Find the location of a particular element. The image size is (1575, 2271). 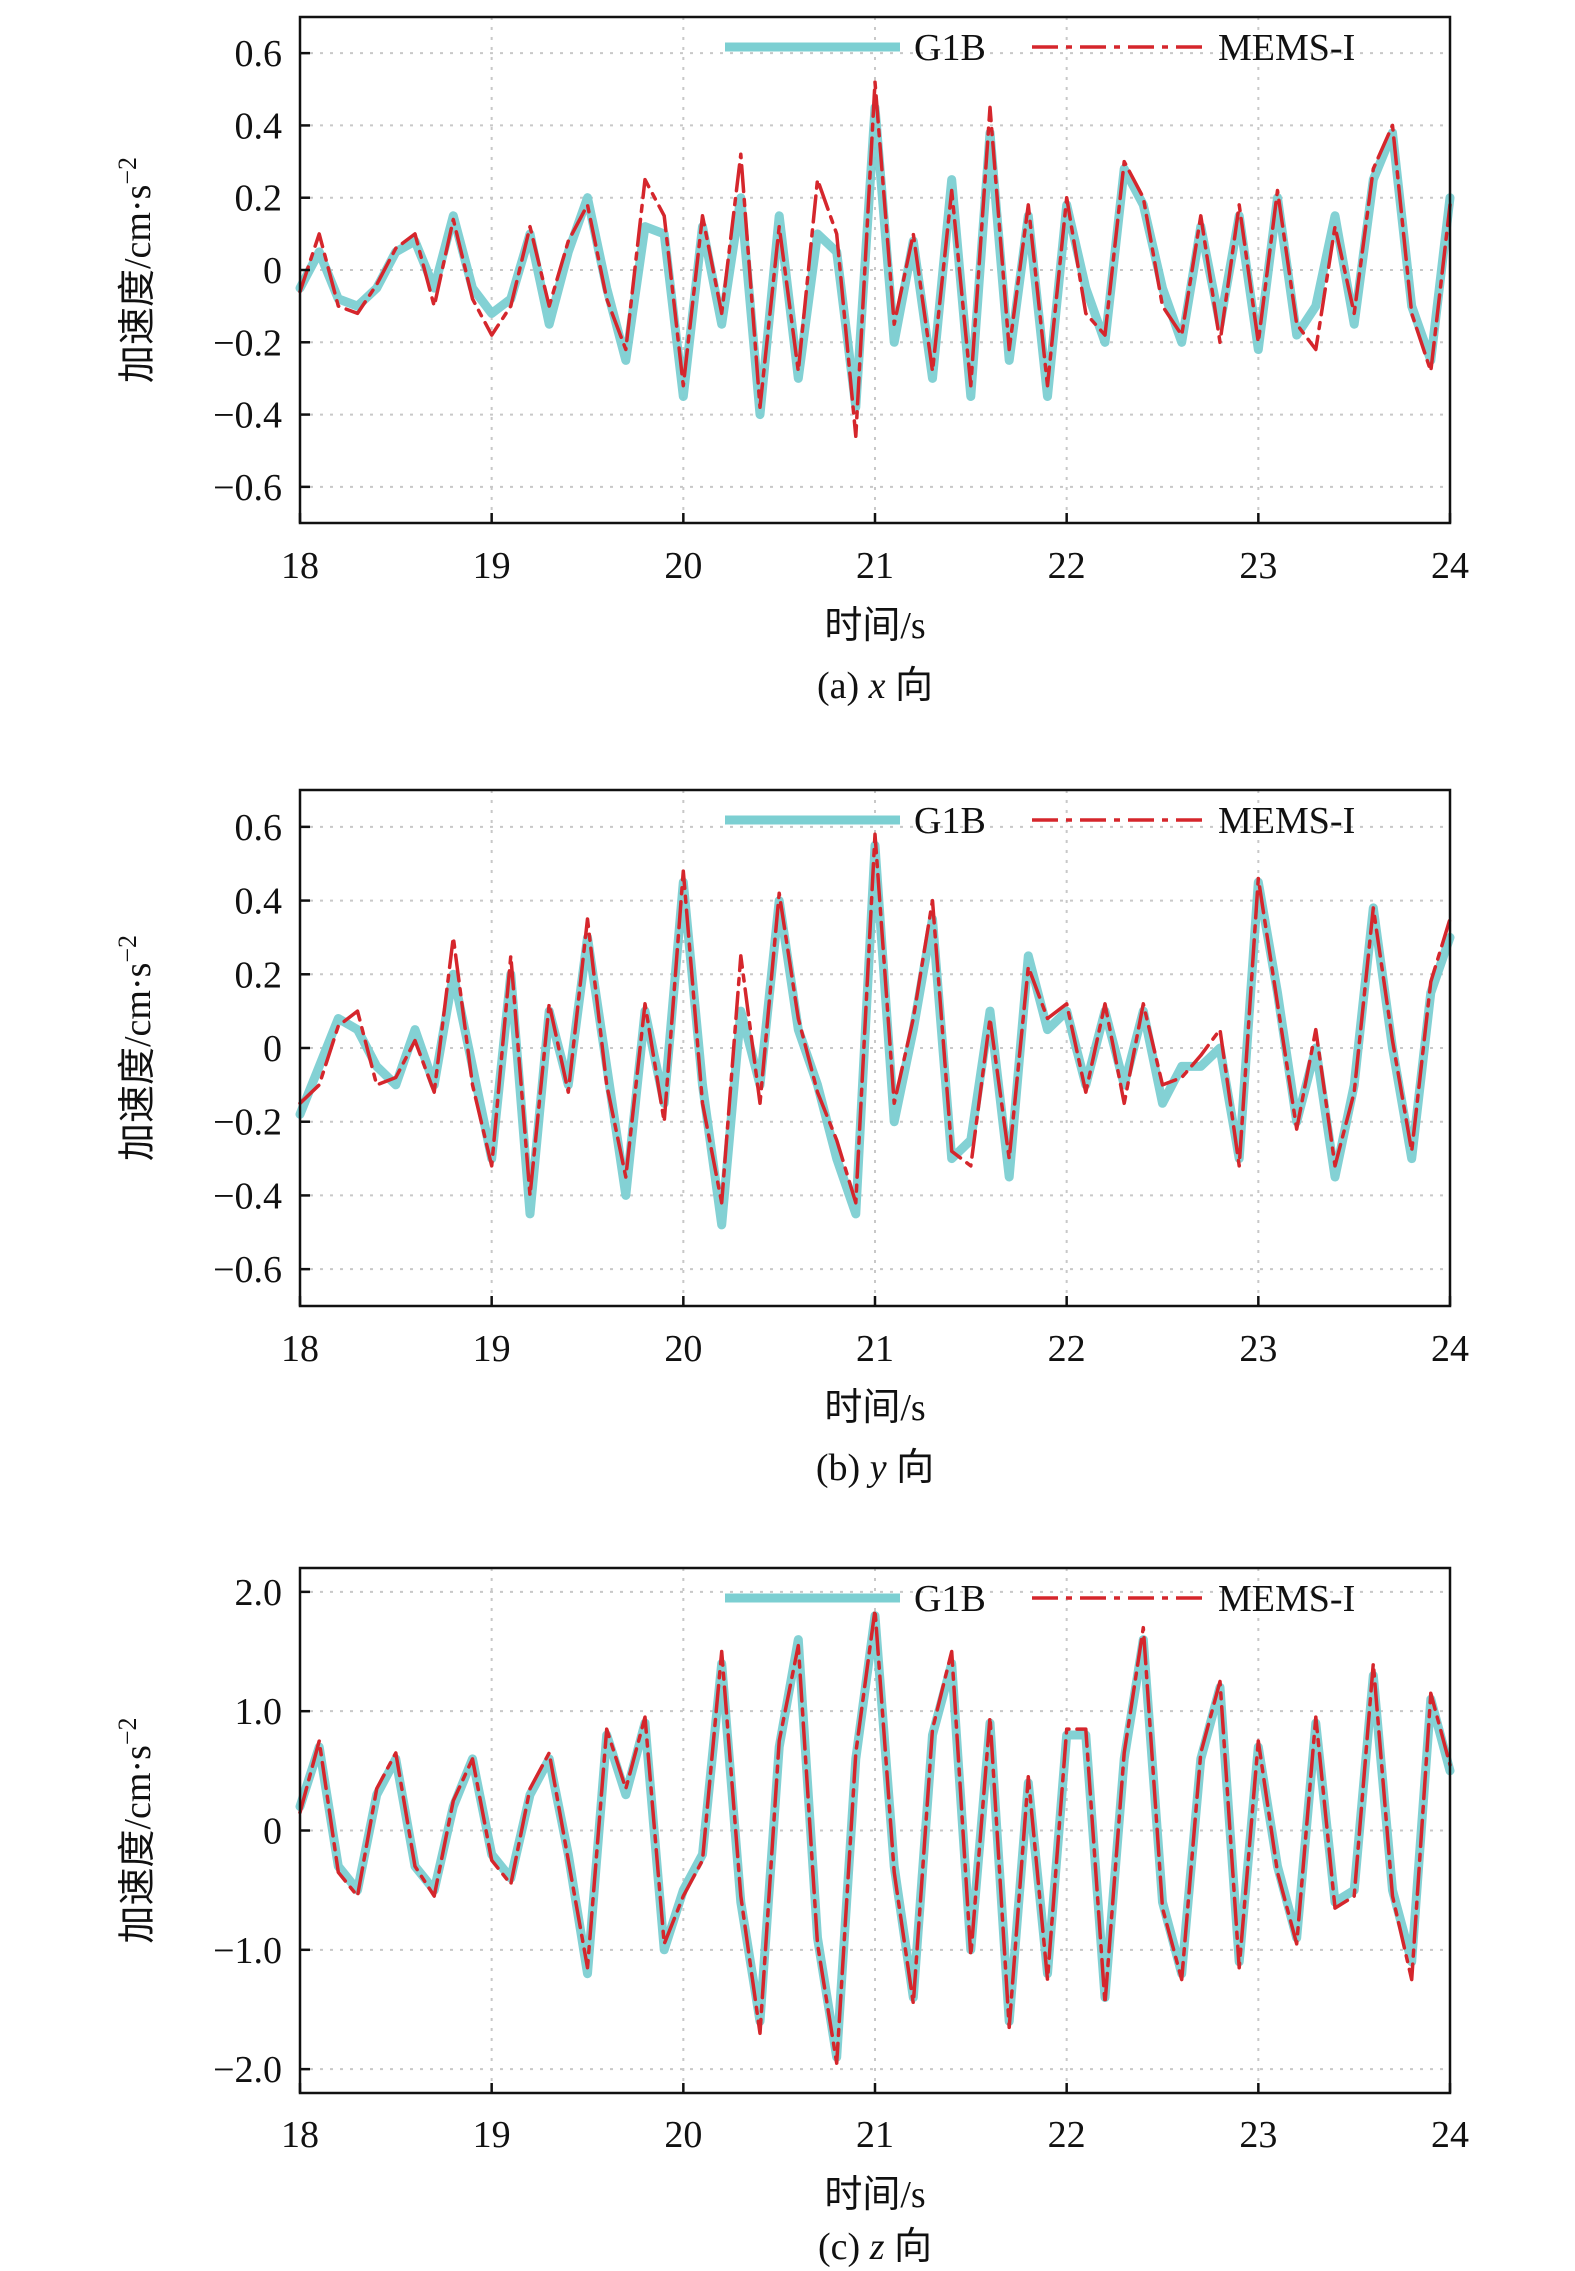

y-tick-label: −1.0 is located at coordinates (247, 1951).